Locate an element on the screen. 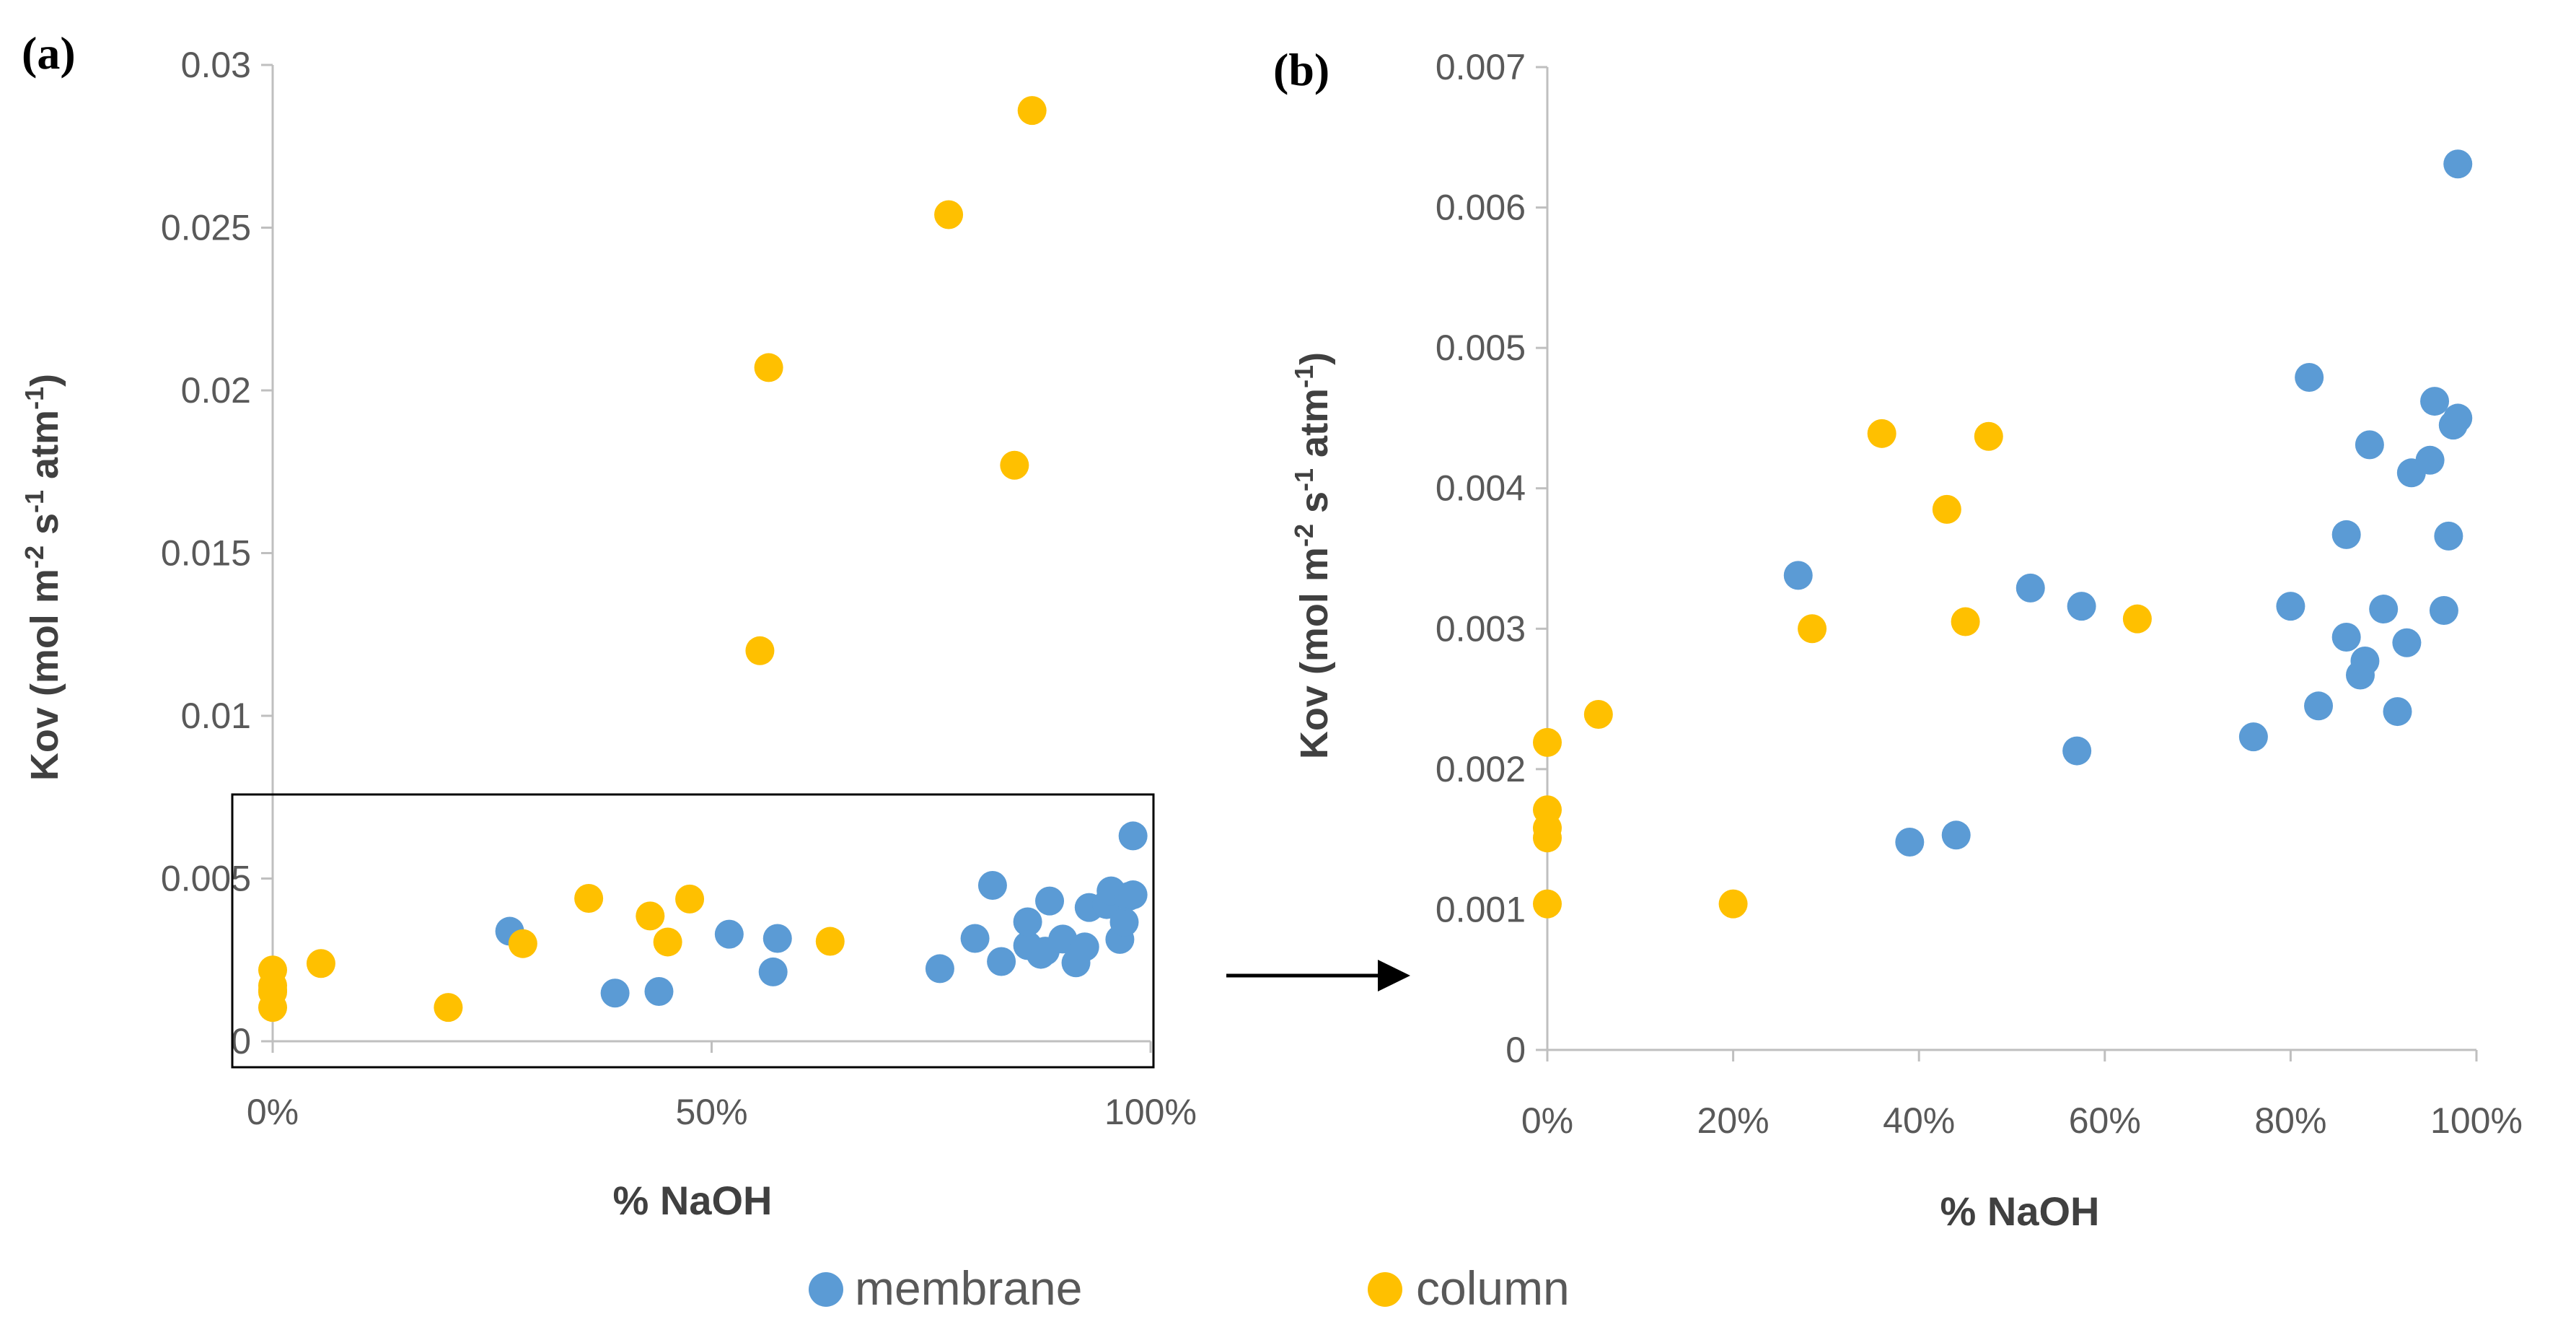 This screenshot has width=2576, height=1340. zoom-arrow is located at coordinates (1318, 976).